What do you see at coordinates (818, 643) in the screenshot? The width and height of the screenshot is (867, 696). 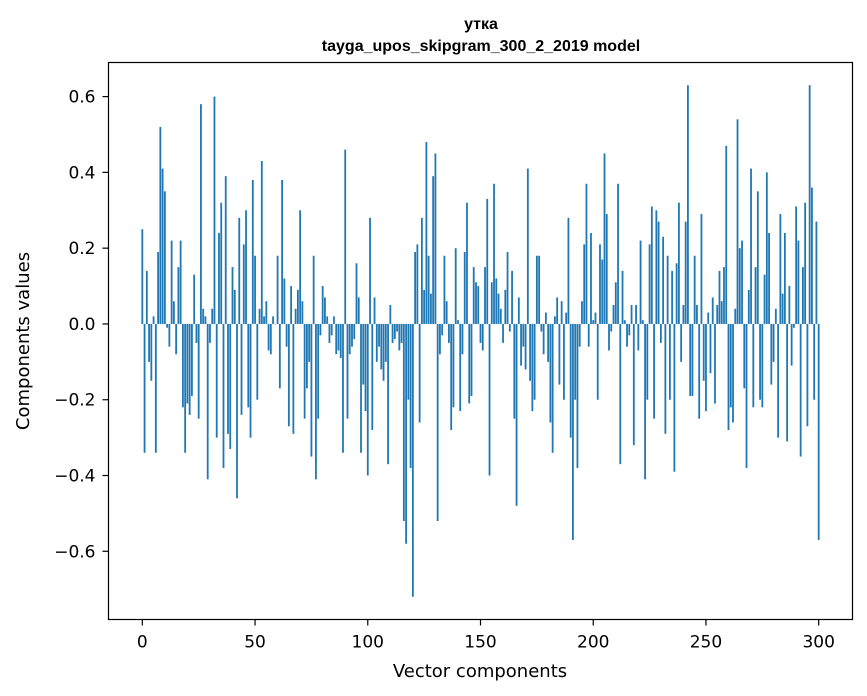 I see `x-tick-label: 300` at bounding box center [818, 643].